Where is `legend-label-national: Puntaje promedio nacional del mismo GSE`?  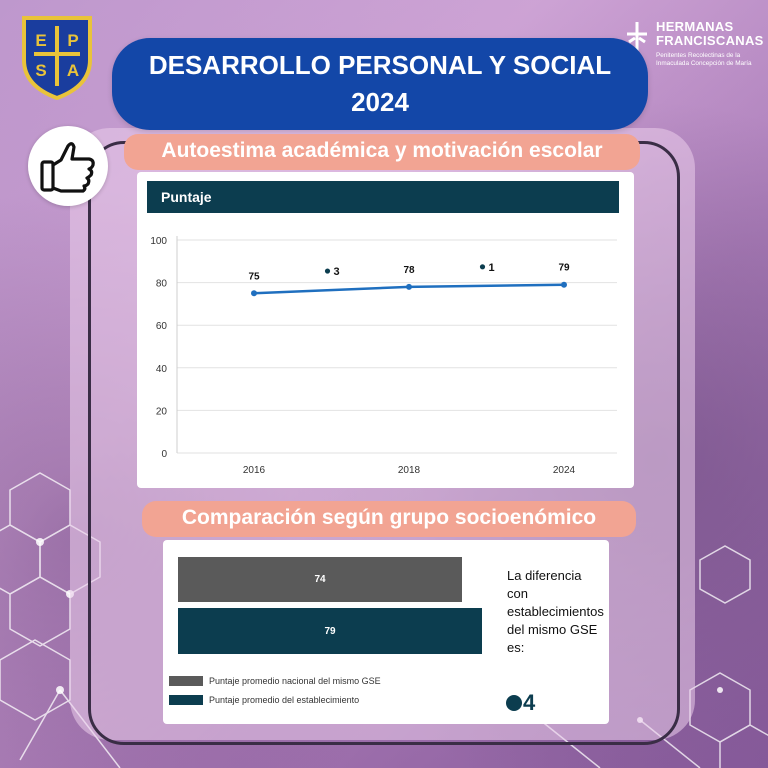 legend-label-national: Puntaje promedio nacional del mismo GSE is located at coordinates (295, 681).